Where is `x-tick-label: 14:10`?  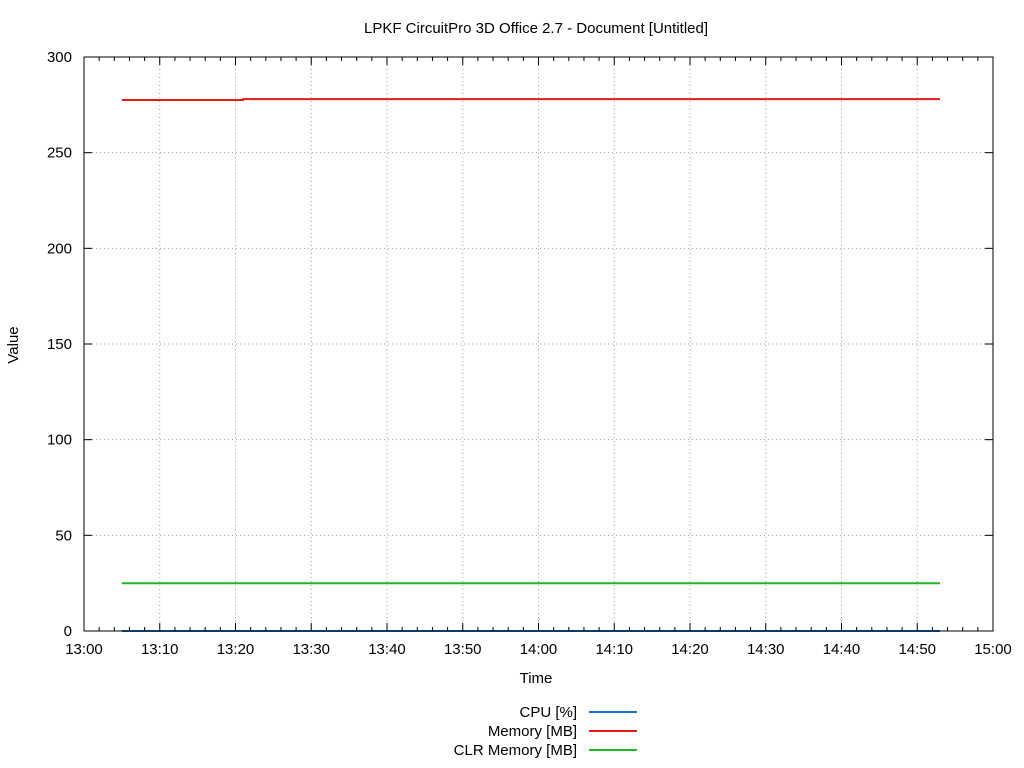 x-tick-label: 14:10 is located at coordinates (614, 649).